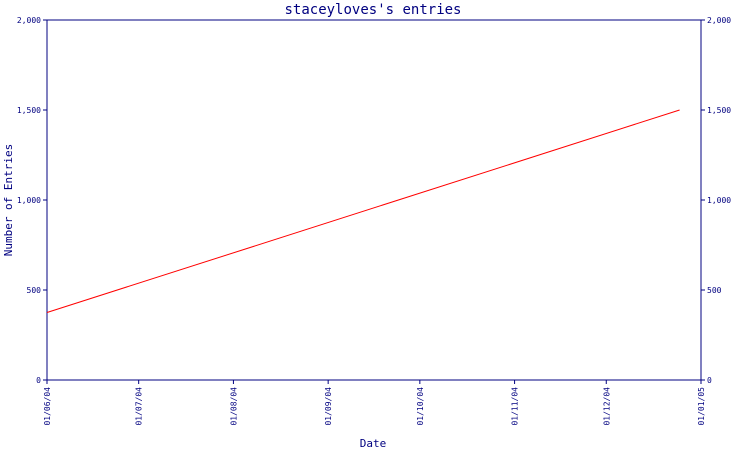 This screenshot has width=750, height=455. What do you see at coordinates (709, 380) in the screenshot?
I see `y-tick-label-right: 0` at bounding box center [709, 380].